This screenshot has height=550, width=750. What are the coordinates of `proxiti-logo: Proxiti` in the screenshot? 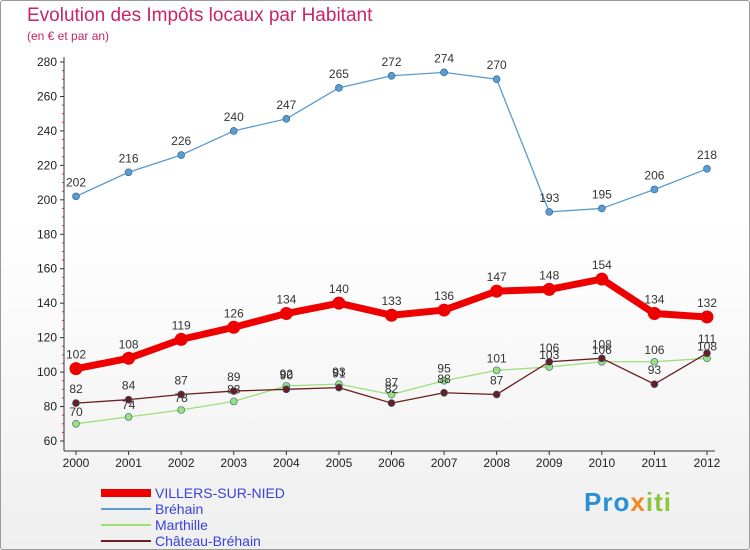 It's located at (628, 502).